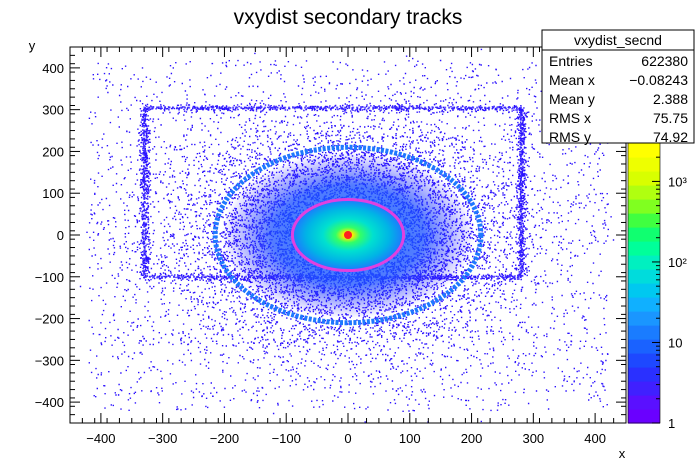 The image size is (696, 472). I want to click on stats-box-frame, so click(618, 86).